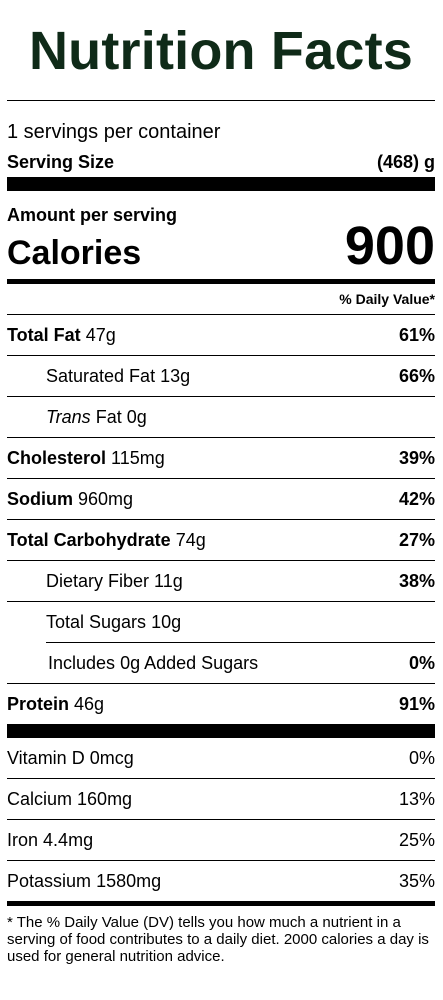 This screenshot has height=1000, width=443. I want to click on vitamin-row-vitamin-d: Vitamin D 0mcg 0%, so click(221, 758).